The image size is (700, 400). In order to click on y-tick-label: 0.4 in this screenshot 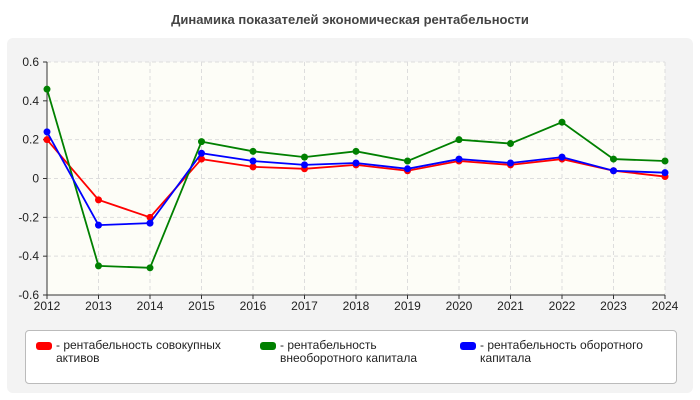, I will do `click(30, 101)`.